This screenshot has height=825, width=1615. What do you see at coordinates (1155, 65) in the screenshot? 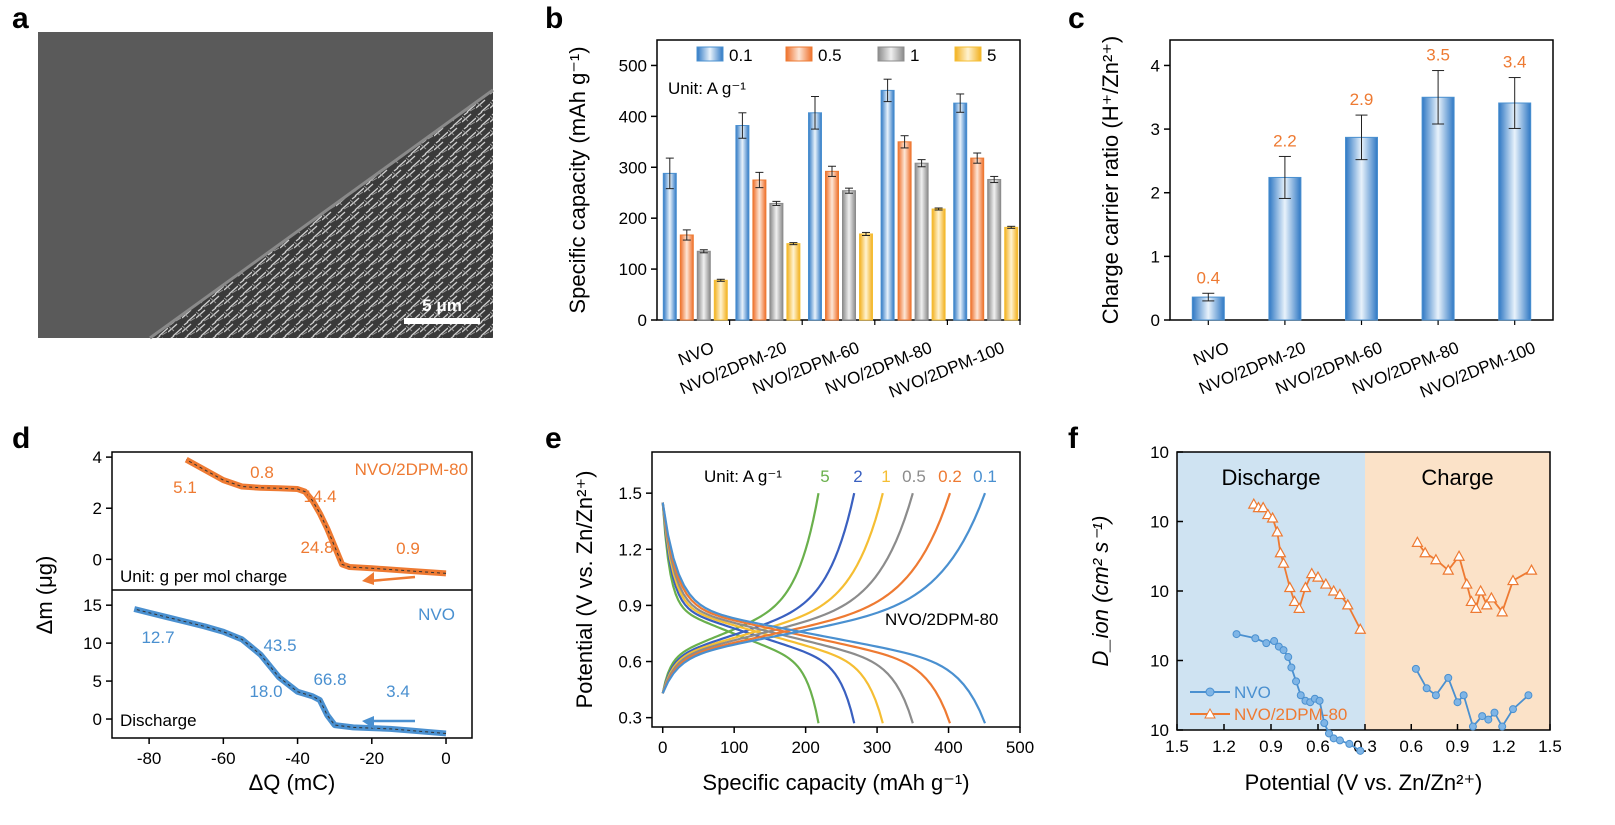
I see `y-tick-label-c: 4` at bounding box center [1155, 65].